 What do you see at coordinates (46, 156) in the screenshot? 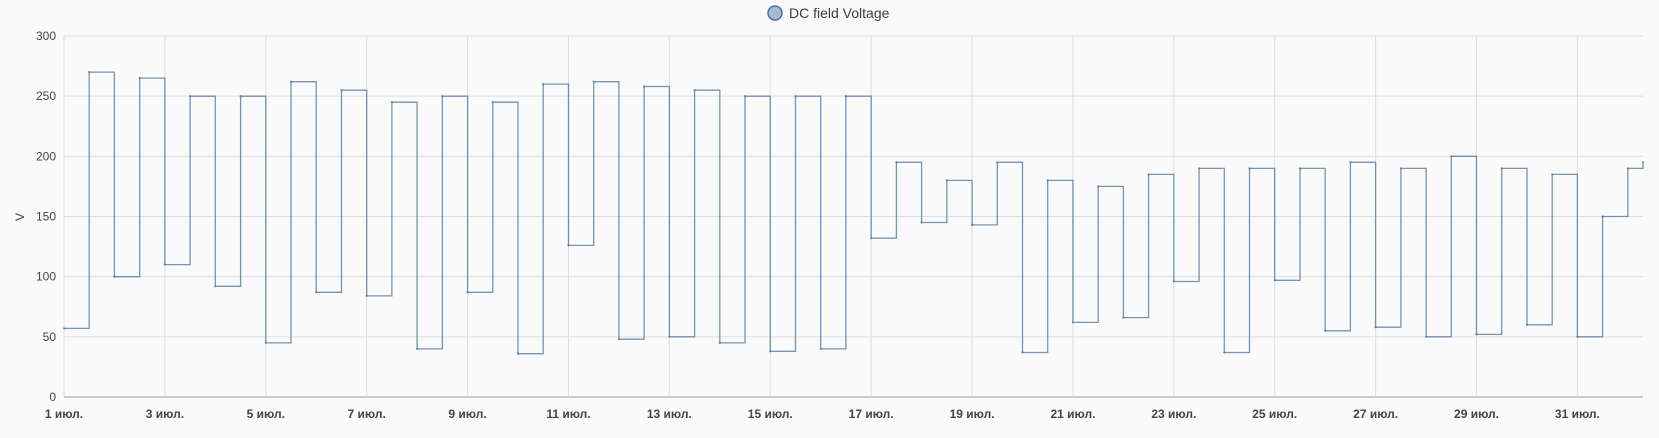
I see `y-tick-label: 200` at bounding box center [46, 156].